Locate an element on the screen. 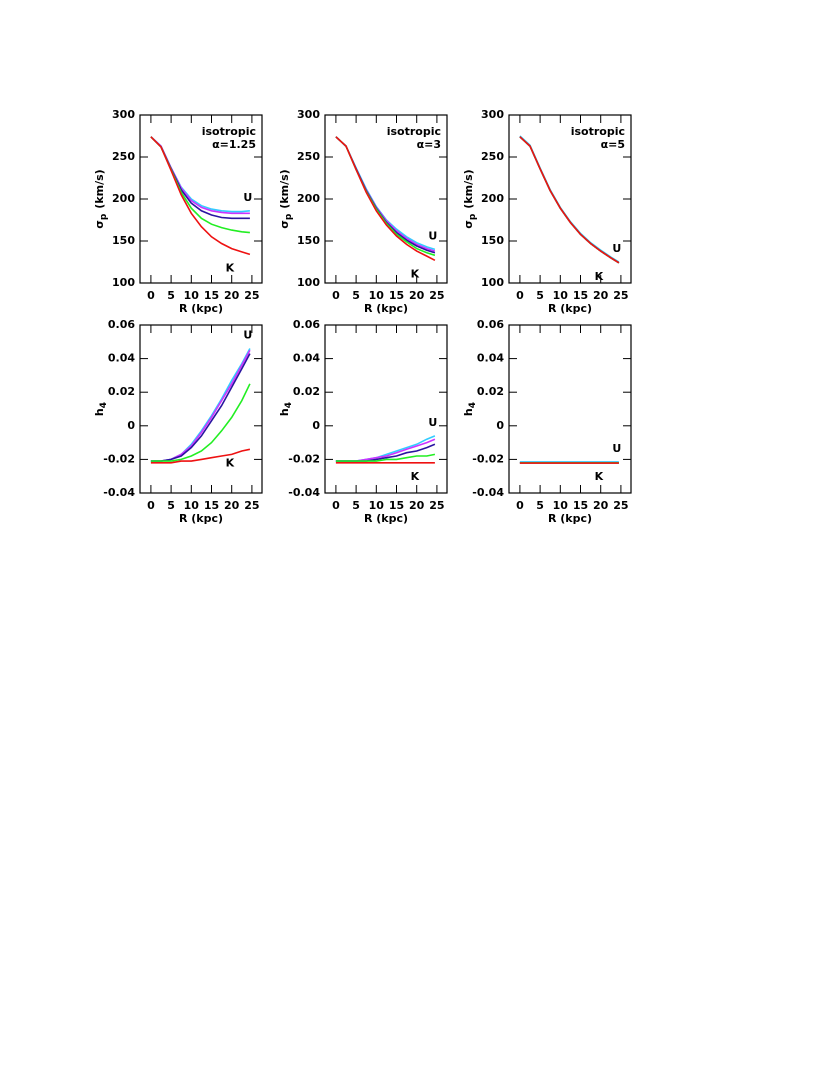  annotation: α=5 is located at coordinates (613, 144).